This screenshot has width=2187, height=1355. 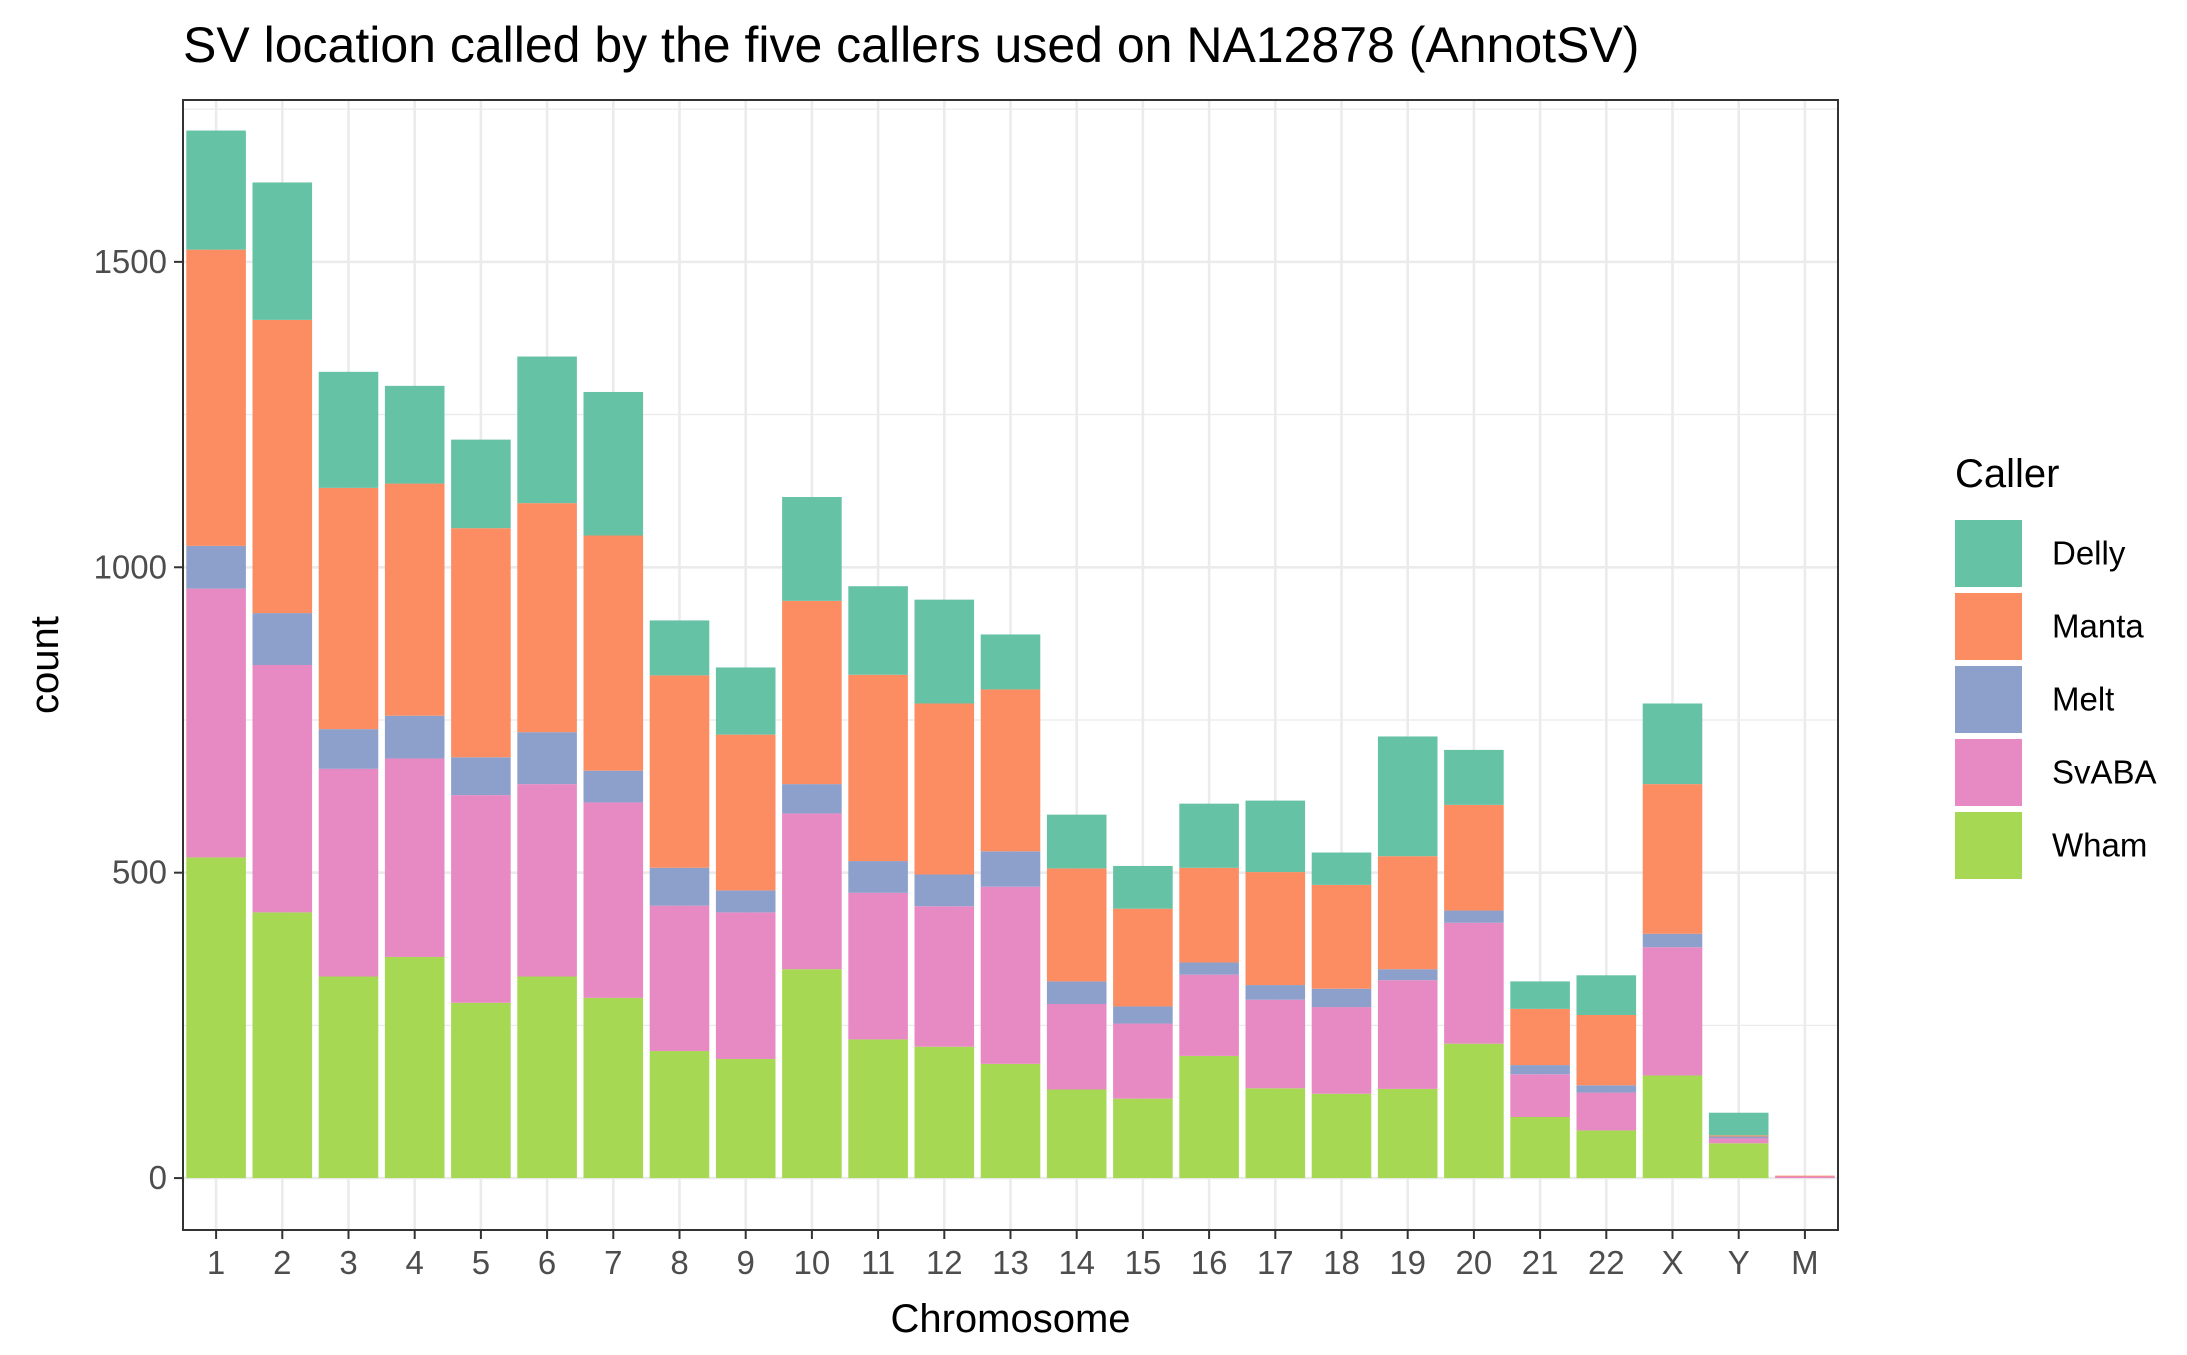 I want to click on x-tick-label: 9, so click(x=746, y=1262).